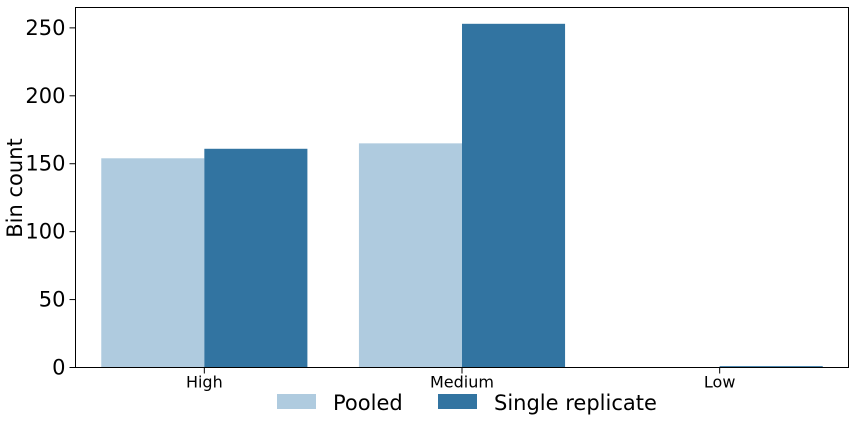 This screenshot has height=428, width=856. What do you see at coordinates (52, 300) in the screenshot?
I see `y-tick-label: 50` at bounding box center [52, 300].